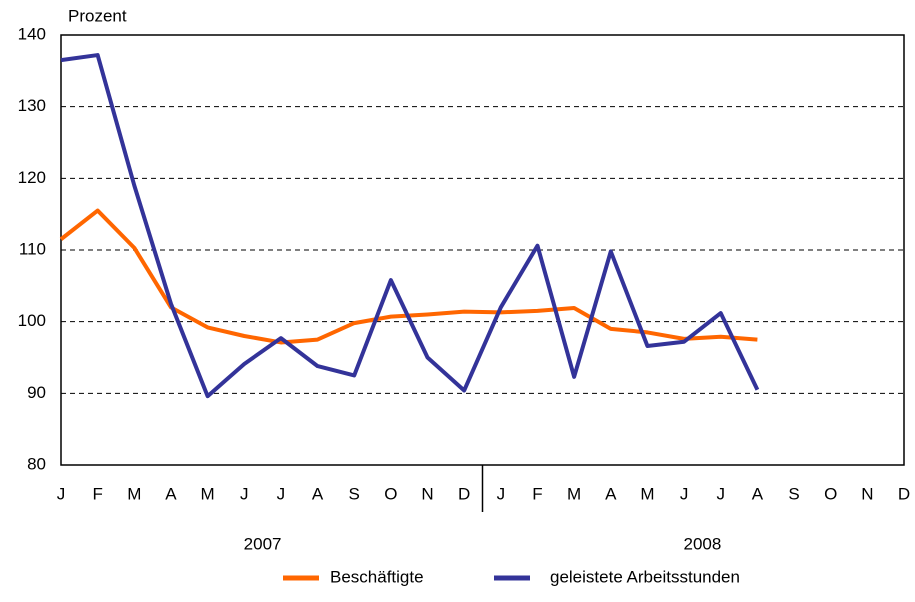  I want to click on y-tick-label: 80, so click(36, 463).